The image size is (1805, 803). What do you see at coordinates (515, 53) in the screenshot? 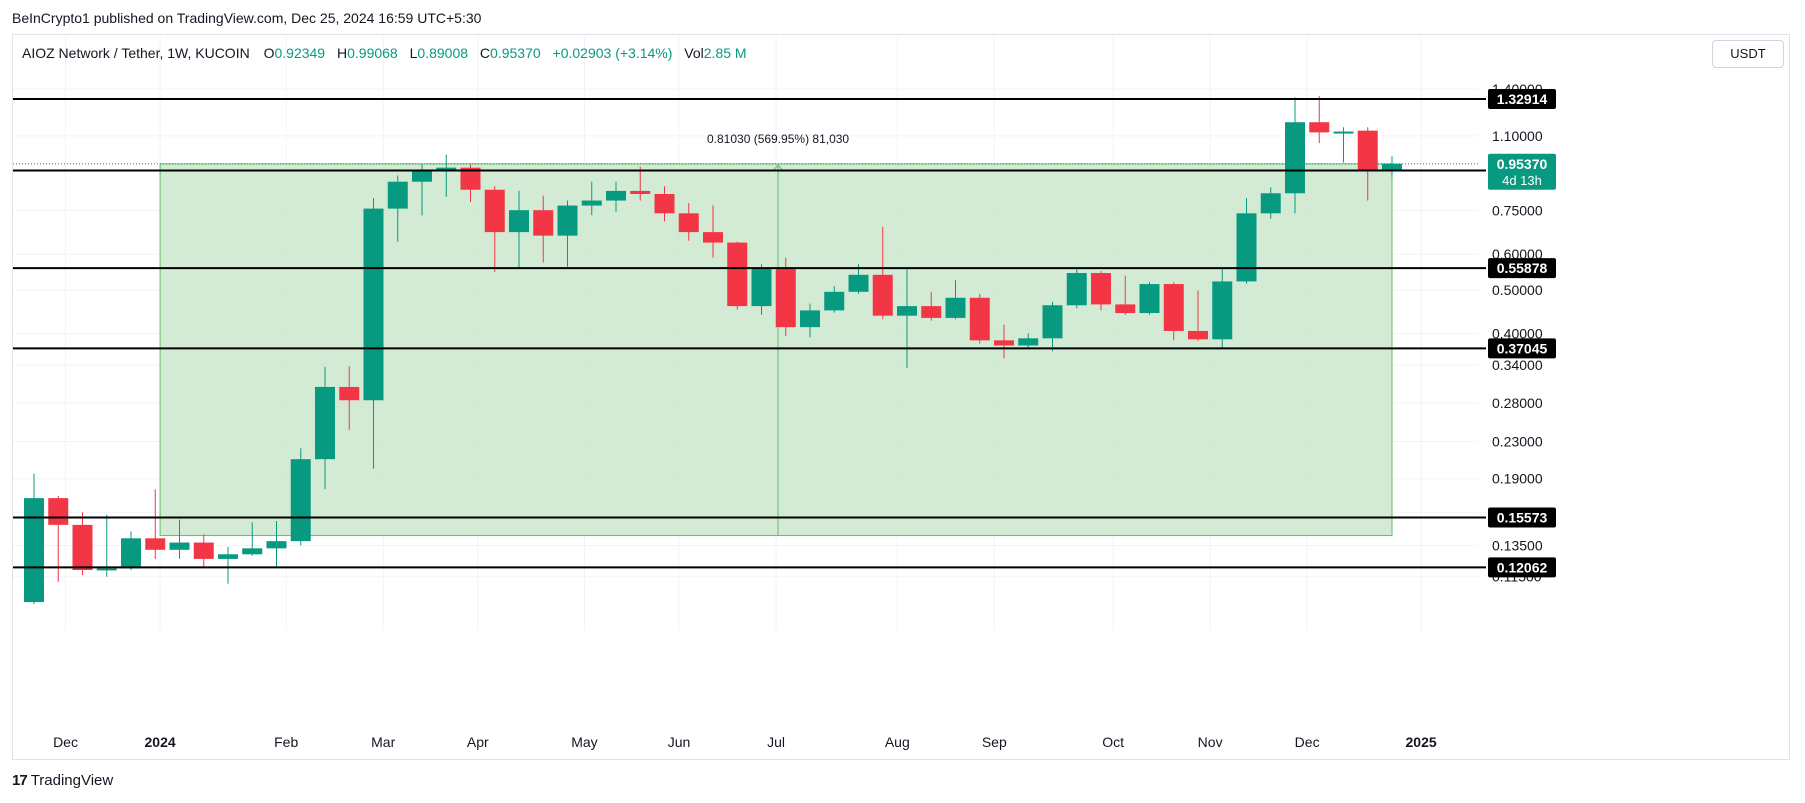
I see `close-value: 0.95370` at bounding box center [515, 53].